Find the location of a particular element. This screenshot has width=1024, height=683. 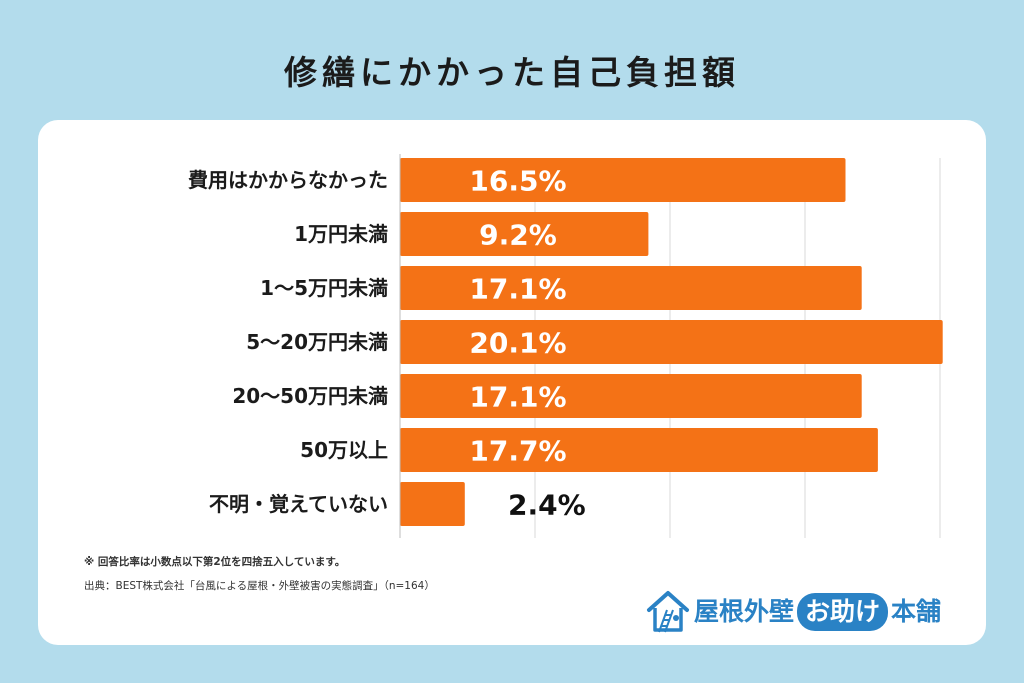

house-ladder-icon is located at coordinates (668, 612).